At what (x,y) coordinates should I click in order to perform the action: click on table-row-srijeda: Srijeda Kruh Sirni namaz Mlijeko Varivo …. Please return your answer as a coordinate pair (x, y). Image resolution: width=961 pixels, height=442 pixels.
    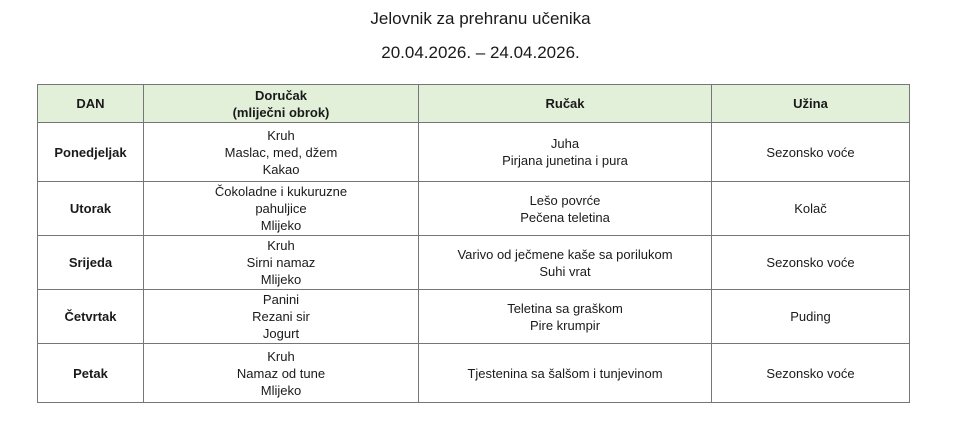
    Looking at the image, I should click on (473, 262).